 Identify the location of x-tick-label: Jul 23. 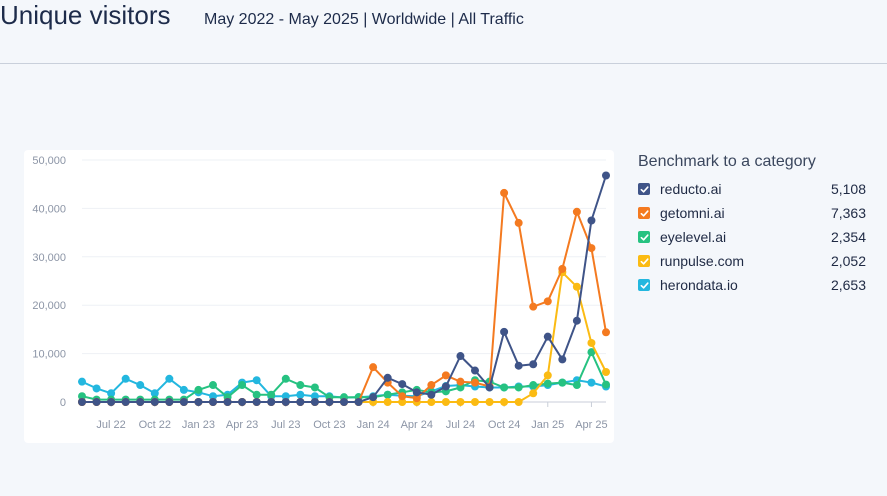
(285, 425).